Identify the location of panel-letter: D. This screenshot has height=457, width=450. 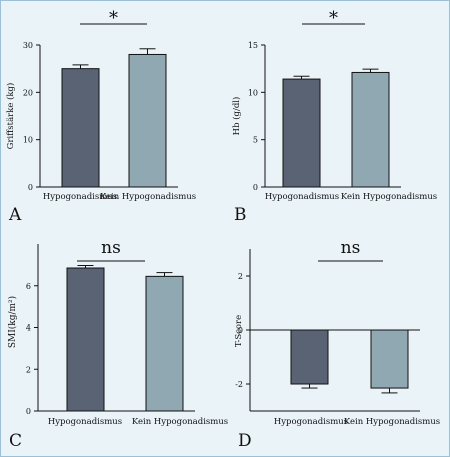
(245, 441).